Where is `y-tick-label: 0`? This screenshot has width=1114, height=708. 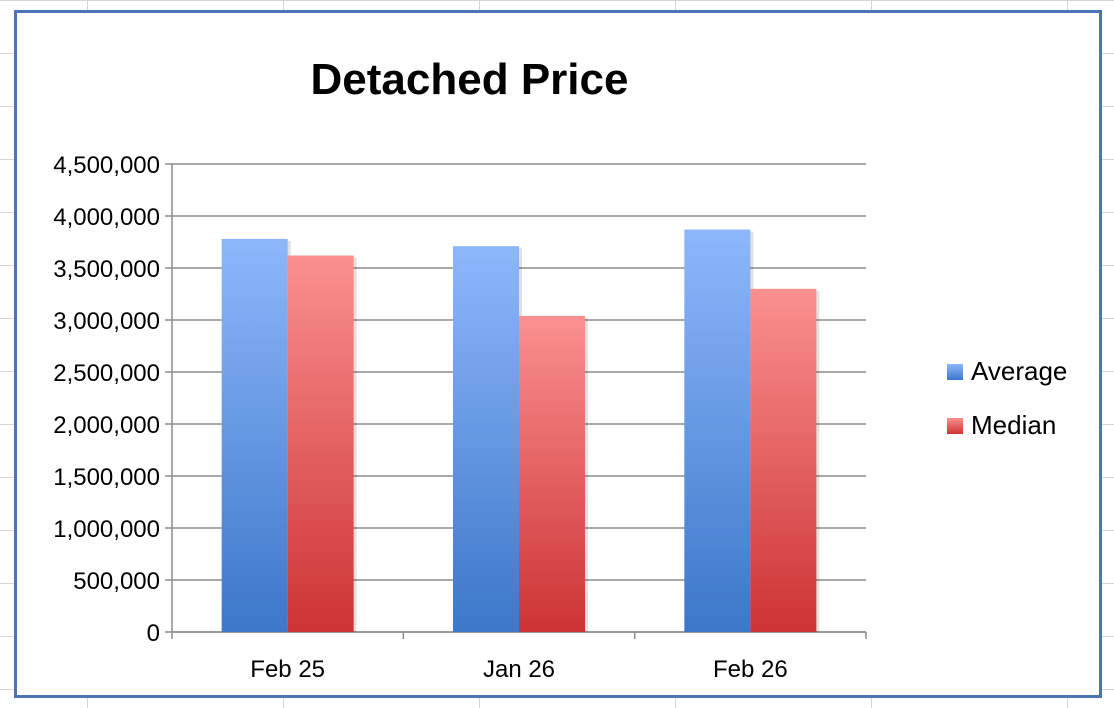 y-tick-label: 0 is located at coordinates (153, 633).